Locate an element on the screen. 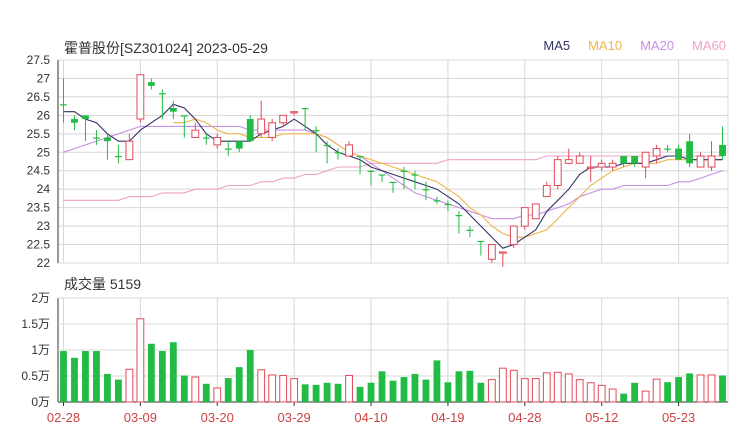 This screenshot has width=740, height=440. volume-tick-label: 2万 is located at coordinates (40, 298).